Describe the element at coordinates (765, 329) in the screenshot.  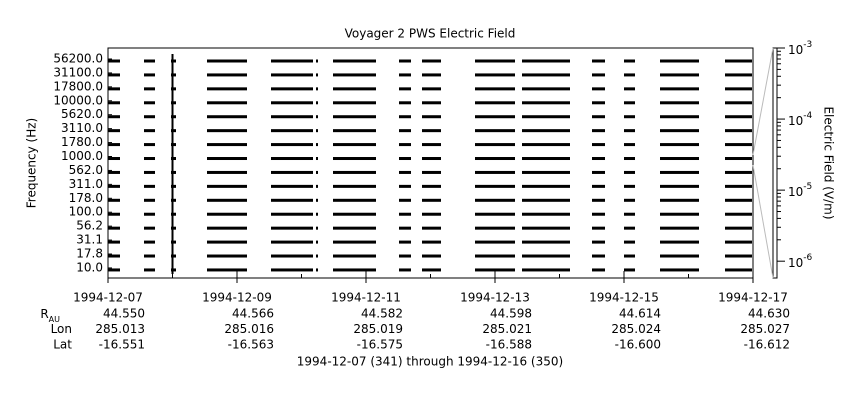
I see `ephemeris-value: 285.027` at that location.